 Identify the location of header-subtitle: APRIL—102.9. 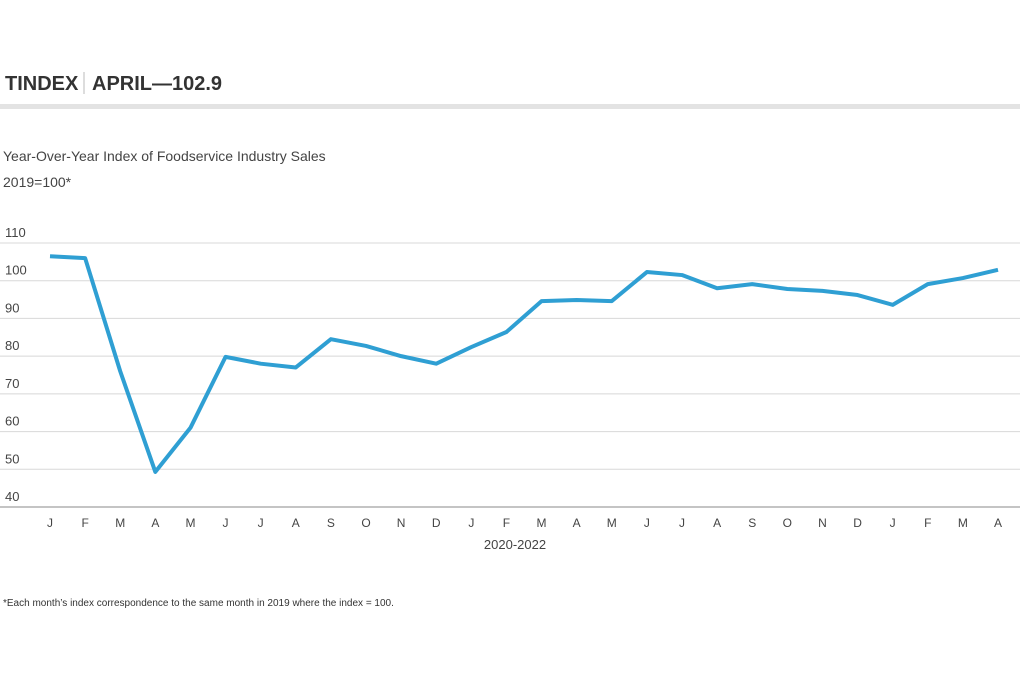
(157, 84).